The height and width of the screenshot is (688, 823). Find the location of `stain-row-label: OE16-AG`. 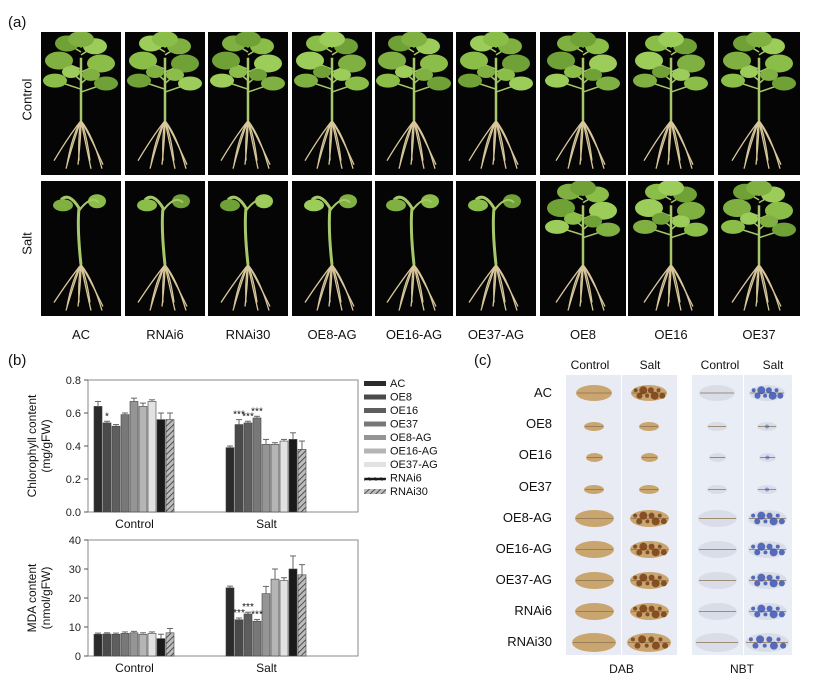

stain-row-label: OE16-AG is located at coordinates (523, 548).